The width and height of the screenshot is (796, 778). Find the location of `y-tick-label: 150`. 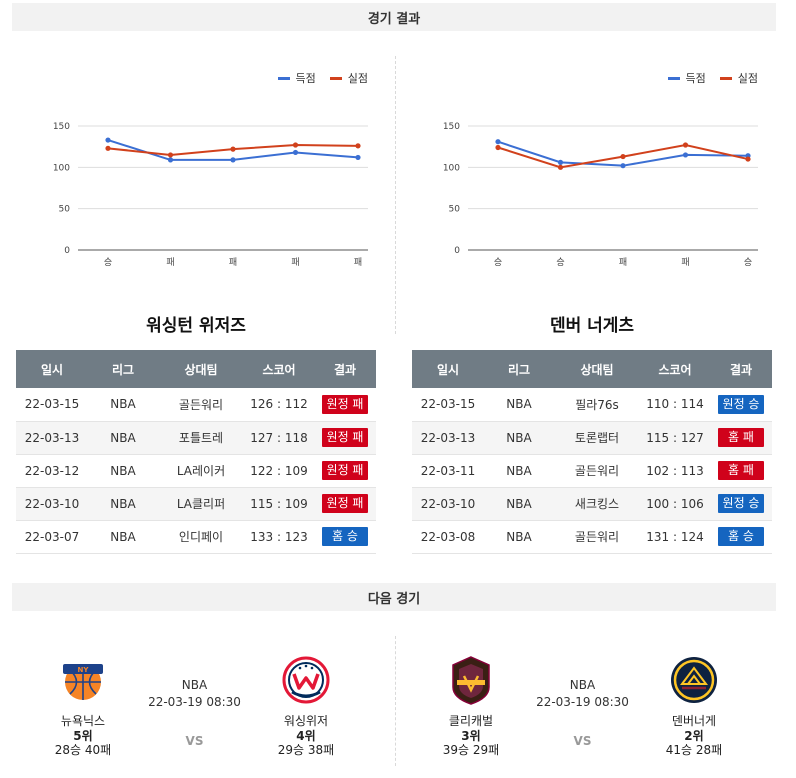

y-tick-label: 150 is located at coordinates (61, 127).